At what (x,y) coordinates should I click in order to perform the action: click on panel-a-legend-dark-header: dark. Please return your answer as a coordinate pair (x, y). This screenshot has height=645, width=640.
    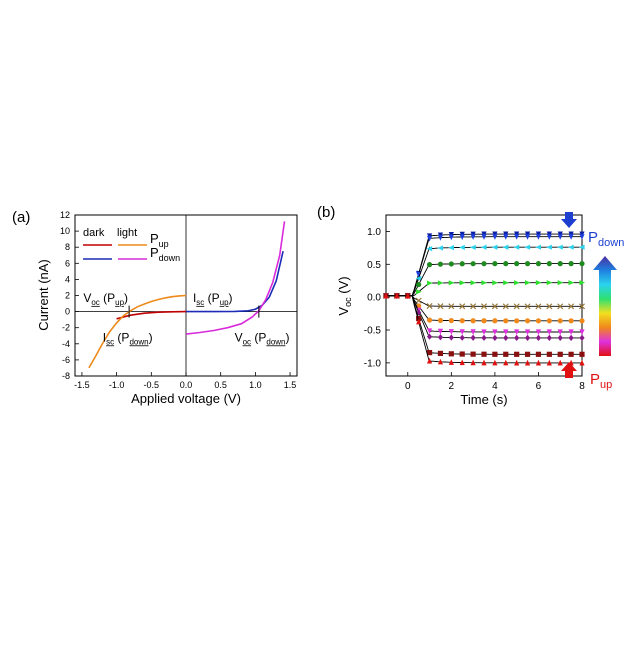
    Looking at the image, I should click on (94, 233).